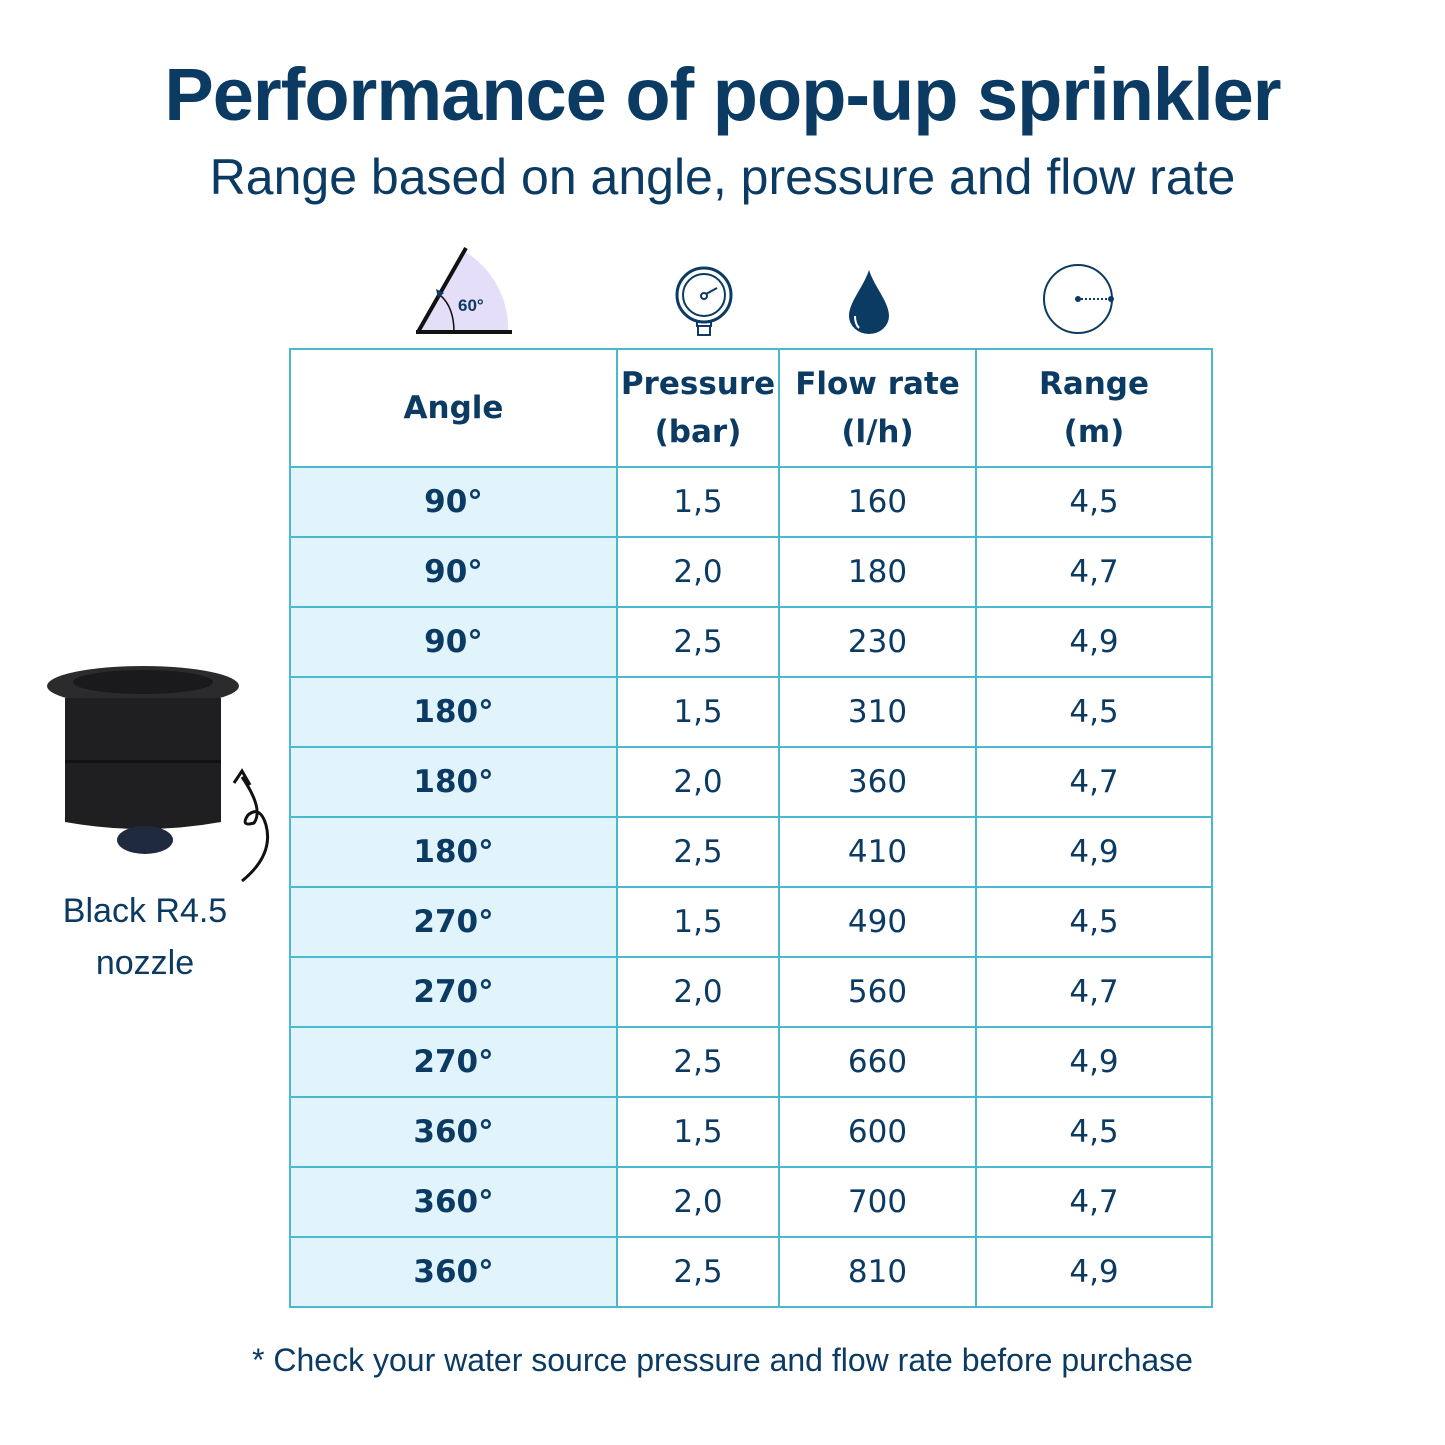 The height and width of the screenshot is (1445, 1445). I want to click on cell-flow-rate: 160, so click(877, 502).